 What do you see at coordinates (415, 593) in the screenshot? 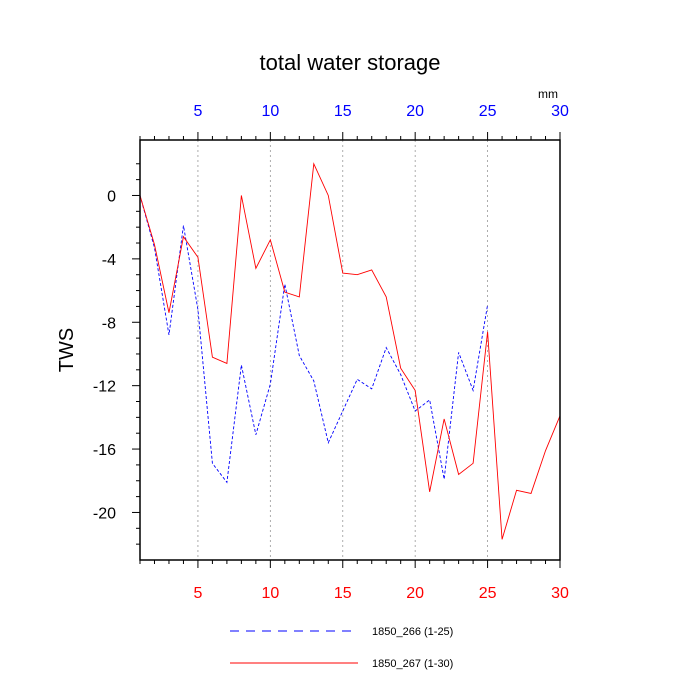
I see `x-tick-label-bottom-20: 20` at bounding box center [415, 593].